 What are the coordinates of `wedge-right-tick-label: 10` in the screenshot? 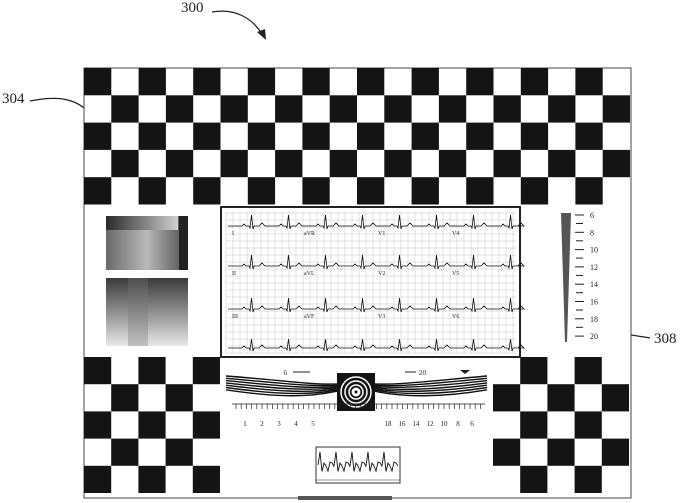 It's located at (445, 424).